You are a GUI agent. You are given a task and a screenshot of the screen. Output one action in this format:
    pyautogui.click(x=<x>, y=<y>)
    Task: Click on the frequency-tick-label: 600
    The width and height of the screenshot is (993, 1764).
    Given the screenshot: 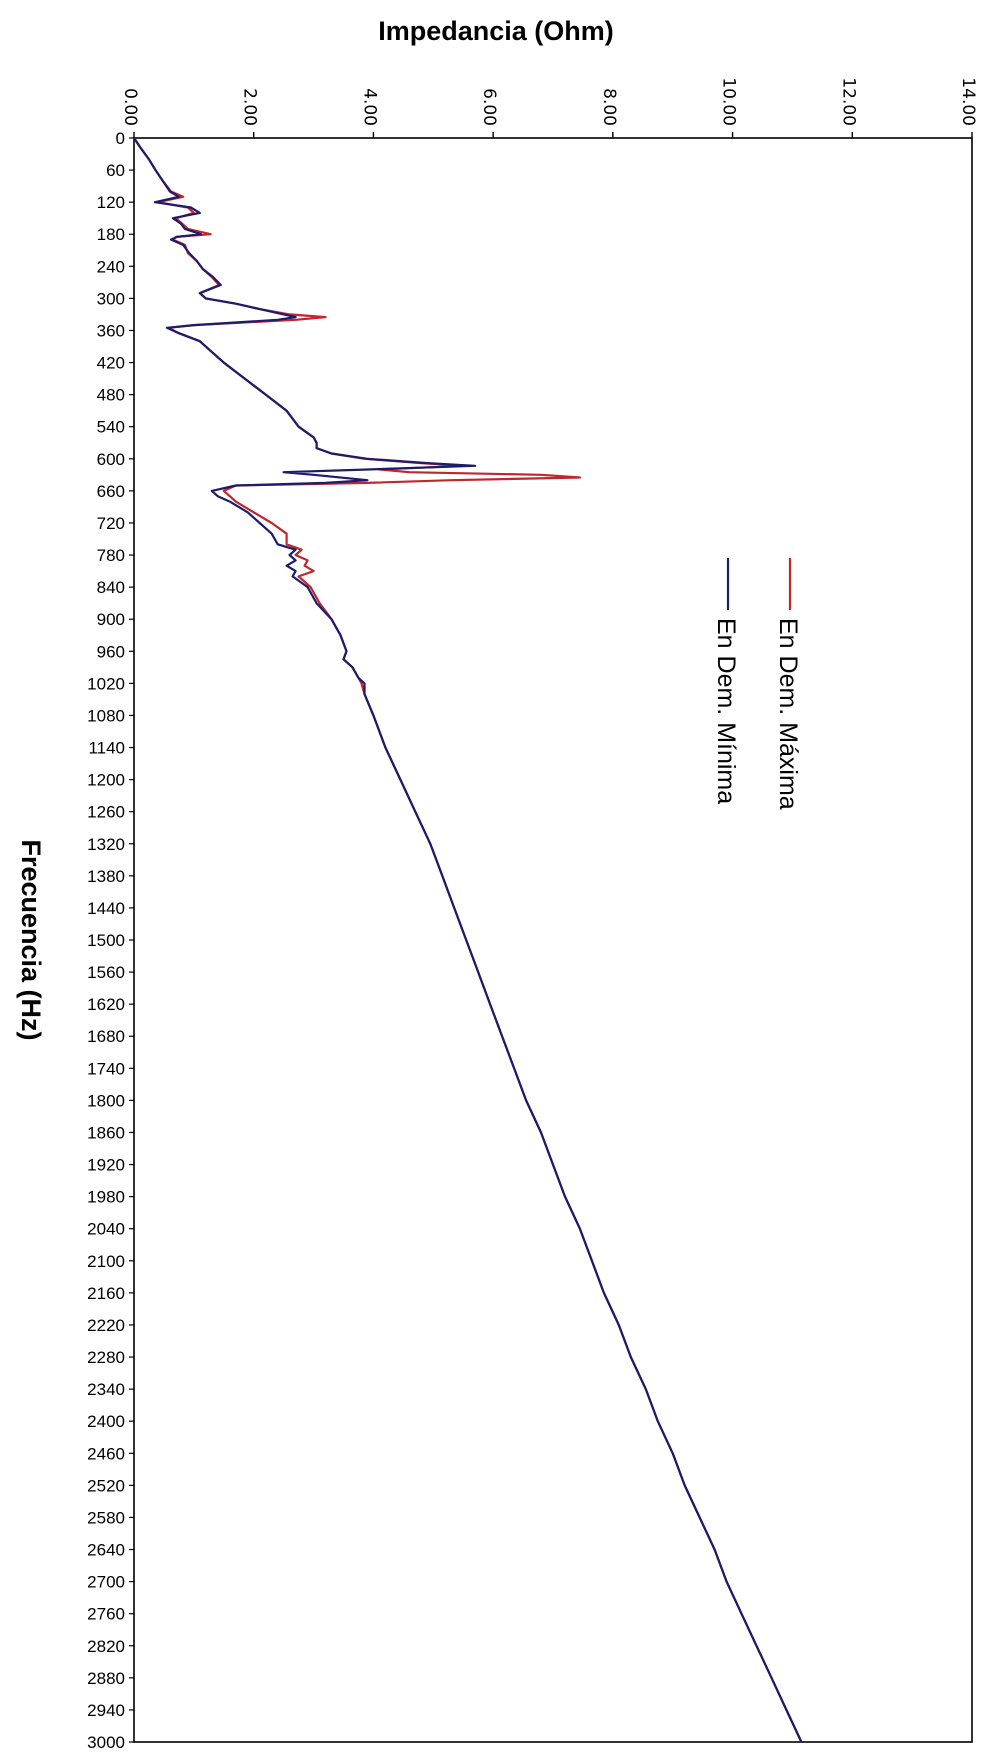 What is the action you would take?
    pyautogui.click(x=111, y=459)
    